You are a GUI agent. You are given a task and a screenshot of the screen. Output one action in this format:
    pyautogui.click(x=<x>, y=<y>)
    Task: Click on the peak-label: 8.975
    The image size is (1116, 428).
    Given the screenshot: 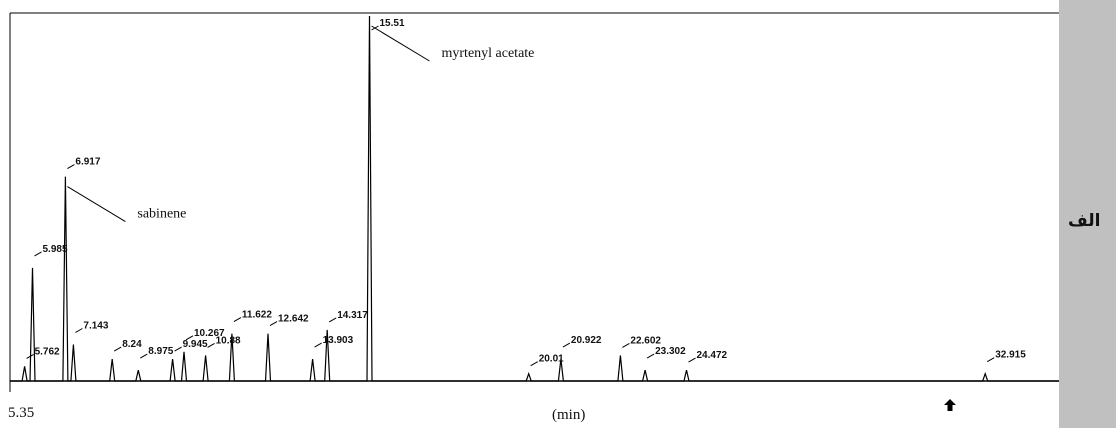 What is the action you would take?
    pyautogui.click(x=160, y=351)
    